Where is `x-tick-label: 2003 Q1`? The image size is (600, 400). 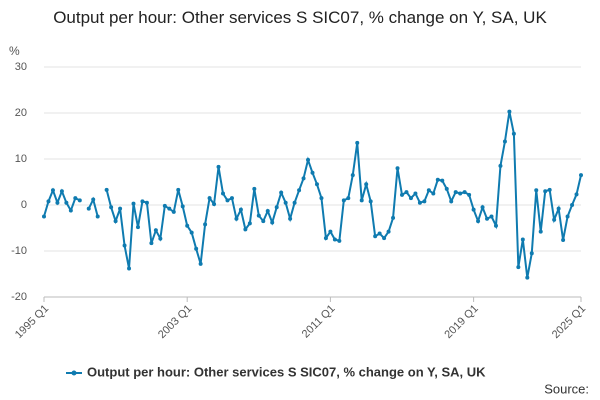
x-tick-label: 2003 Q1 is located at coordinates (175, 322).